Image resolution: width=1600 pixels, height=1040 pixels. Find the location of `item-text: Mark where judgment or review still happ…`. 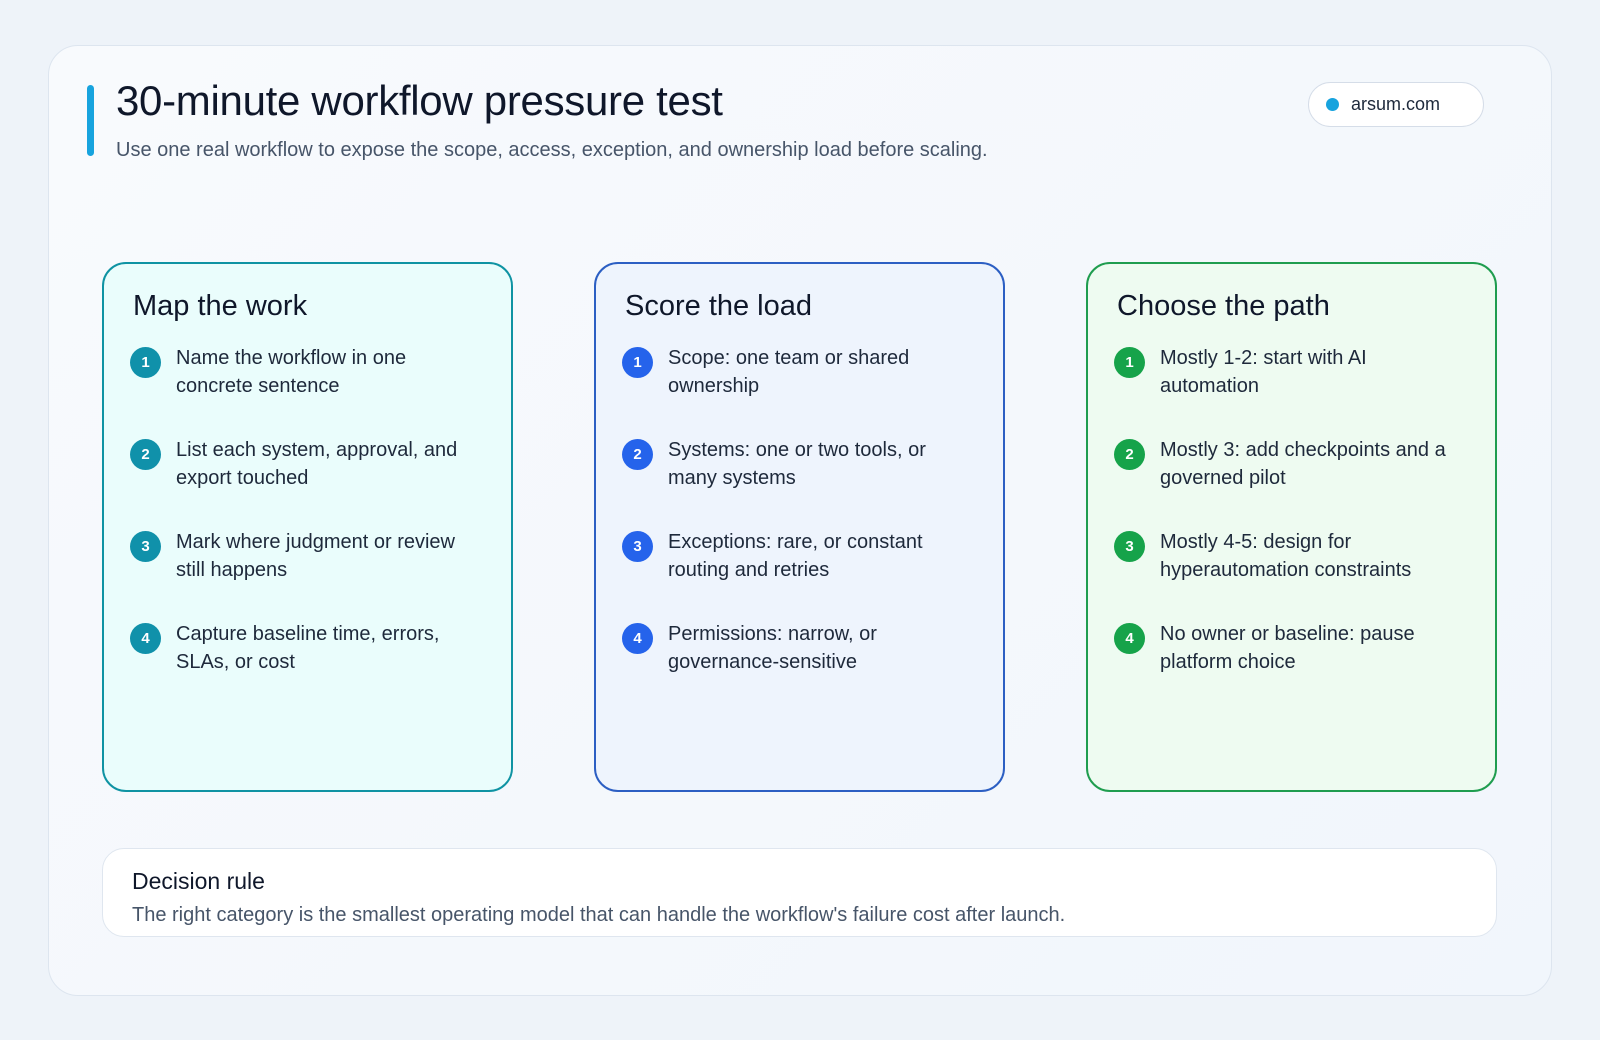

item-text: Mark where judgment or review still happ… is located at coordinates (315, 556).